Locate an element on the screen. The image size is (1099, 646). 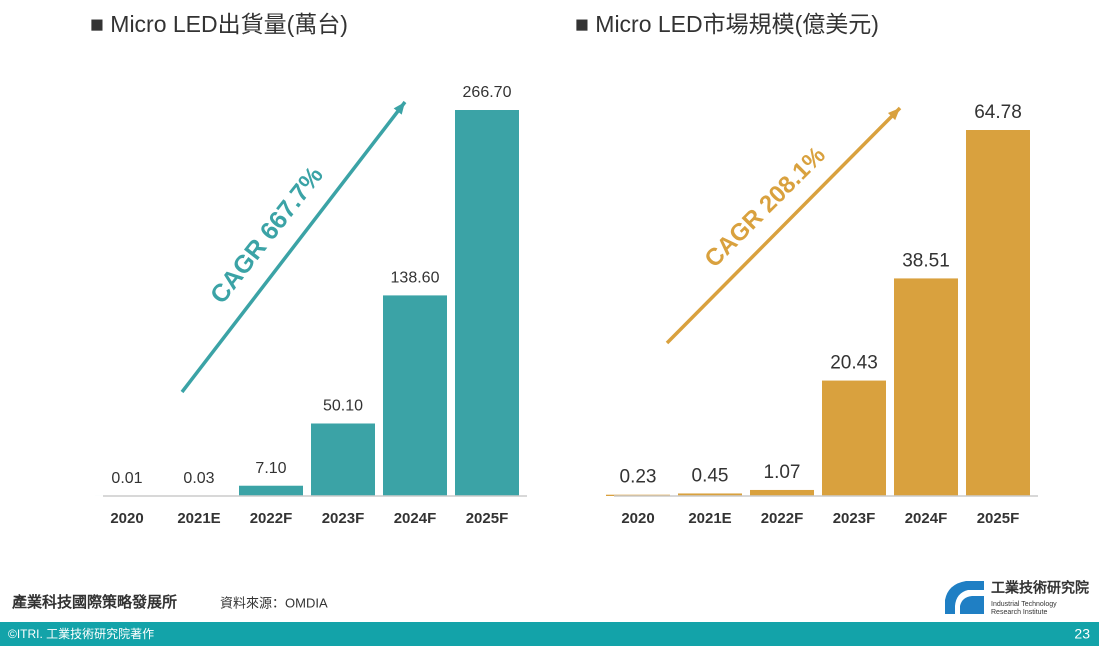
value-label: 0.45 is located at coordinates (710, 475).